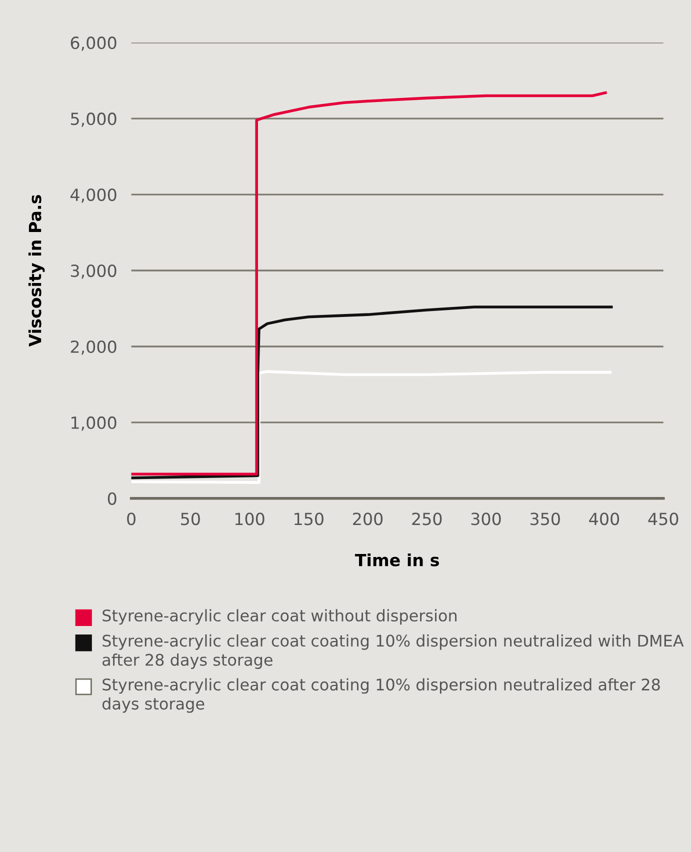 Image resolution: width=691 pixels, height=852 pixels. Describe the element at coordinates (663, 519) in the screenshot. I see `x-tick-label: 450` at that location.